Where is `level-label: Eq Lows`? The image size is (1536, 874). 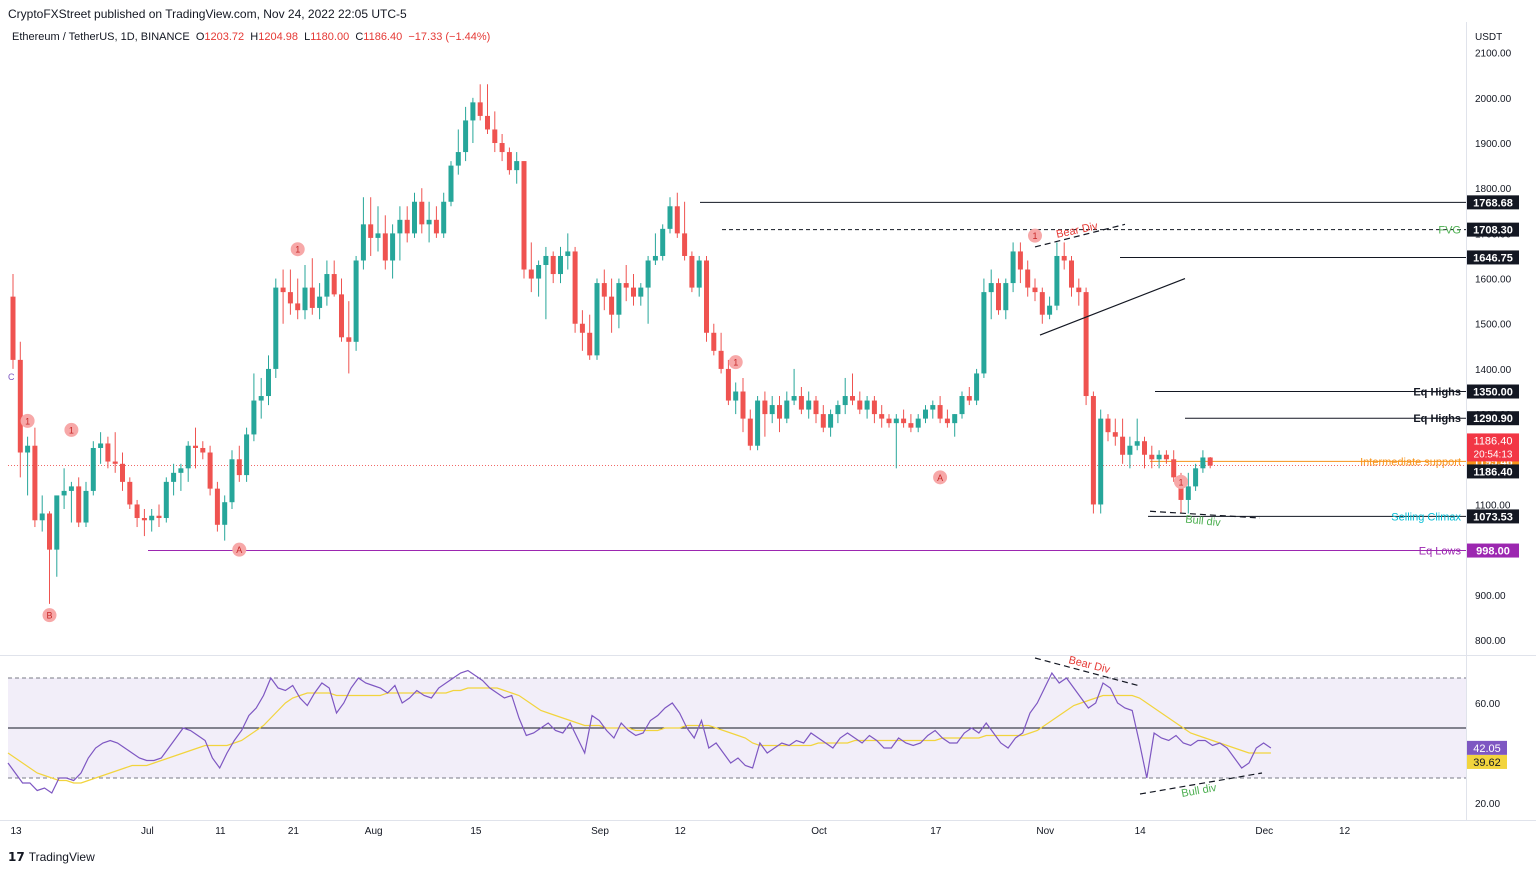 level-label: Eq Lows is located at coordinates (1440, 552).